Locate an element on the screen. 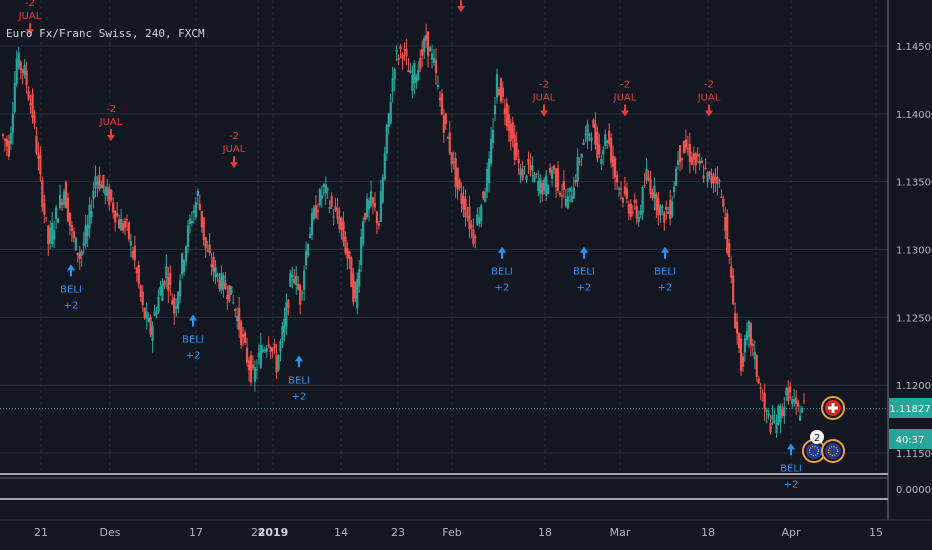 This screenshot has height=550, width=932. eu-flag-icon is located at coordinates (833, 451).